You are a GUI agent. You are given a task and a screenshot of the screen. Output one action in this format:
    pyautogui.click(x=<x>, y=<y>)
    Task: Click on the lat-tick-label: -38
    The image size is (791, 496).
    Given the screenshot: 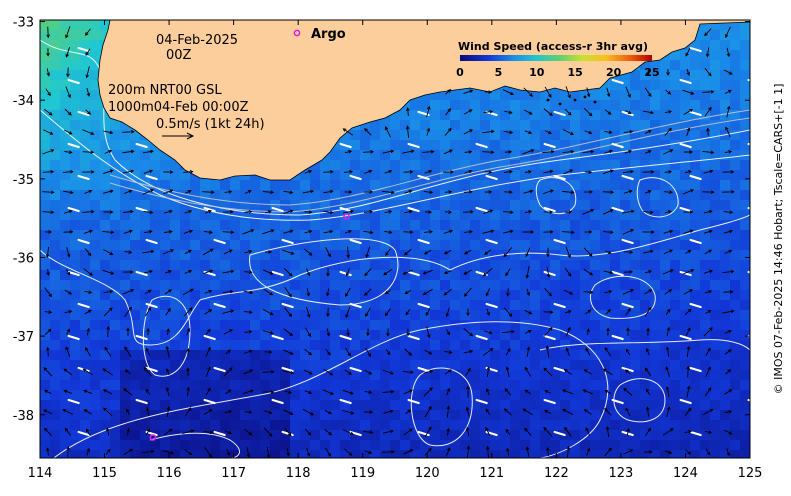 What is the action you would take?
    pyautogui.click(x=23, y=416)
    